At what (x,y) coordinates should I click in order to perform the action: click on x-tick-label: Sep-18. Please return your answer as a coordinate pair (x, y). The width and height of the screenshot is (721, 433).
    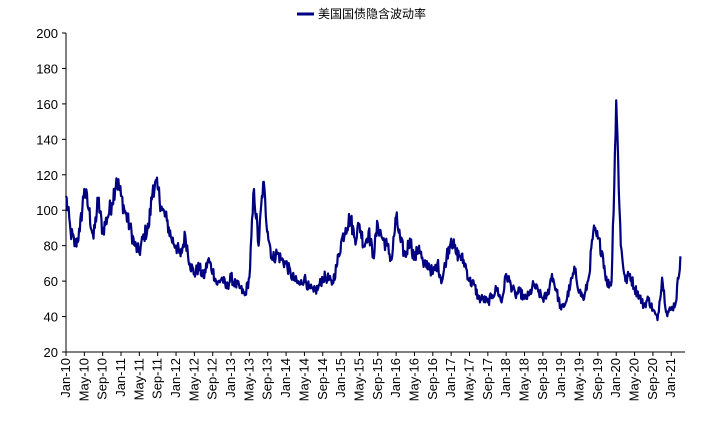
    Looking at the image, I should click on (542, 379).